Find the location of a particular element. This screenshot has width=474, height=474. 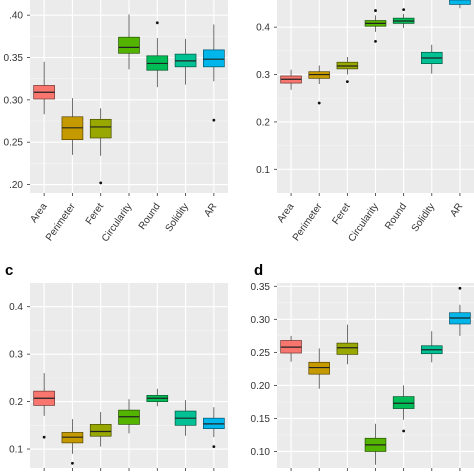

panel-letter-label: d is located at coordinates (258, 270).